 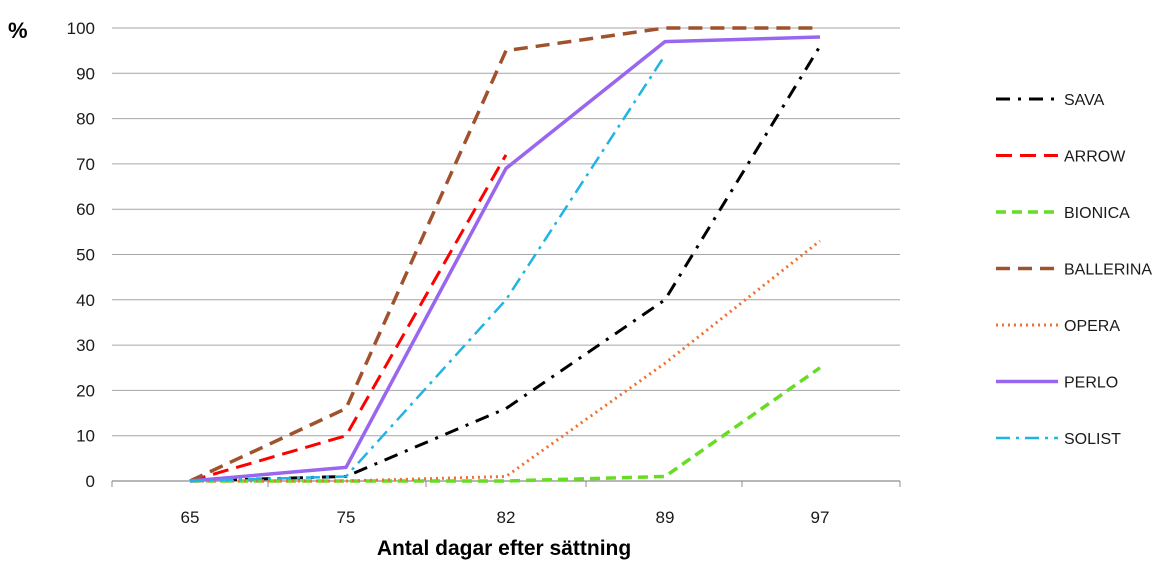 What do you see at coordinates (90, 481) in the screenshot?
I see `y-tick-label: 0` at bounding box center [90, 481].